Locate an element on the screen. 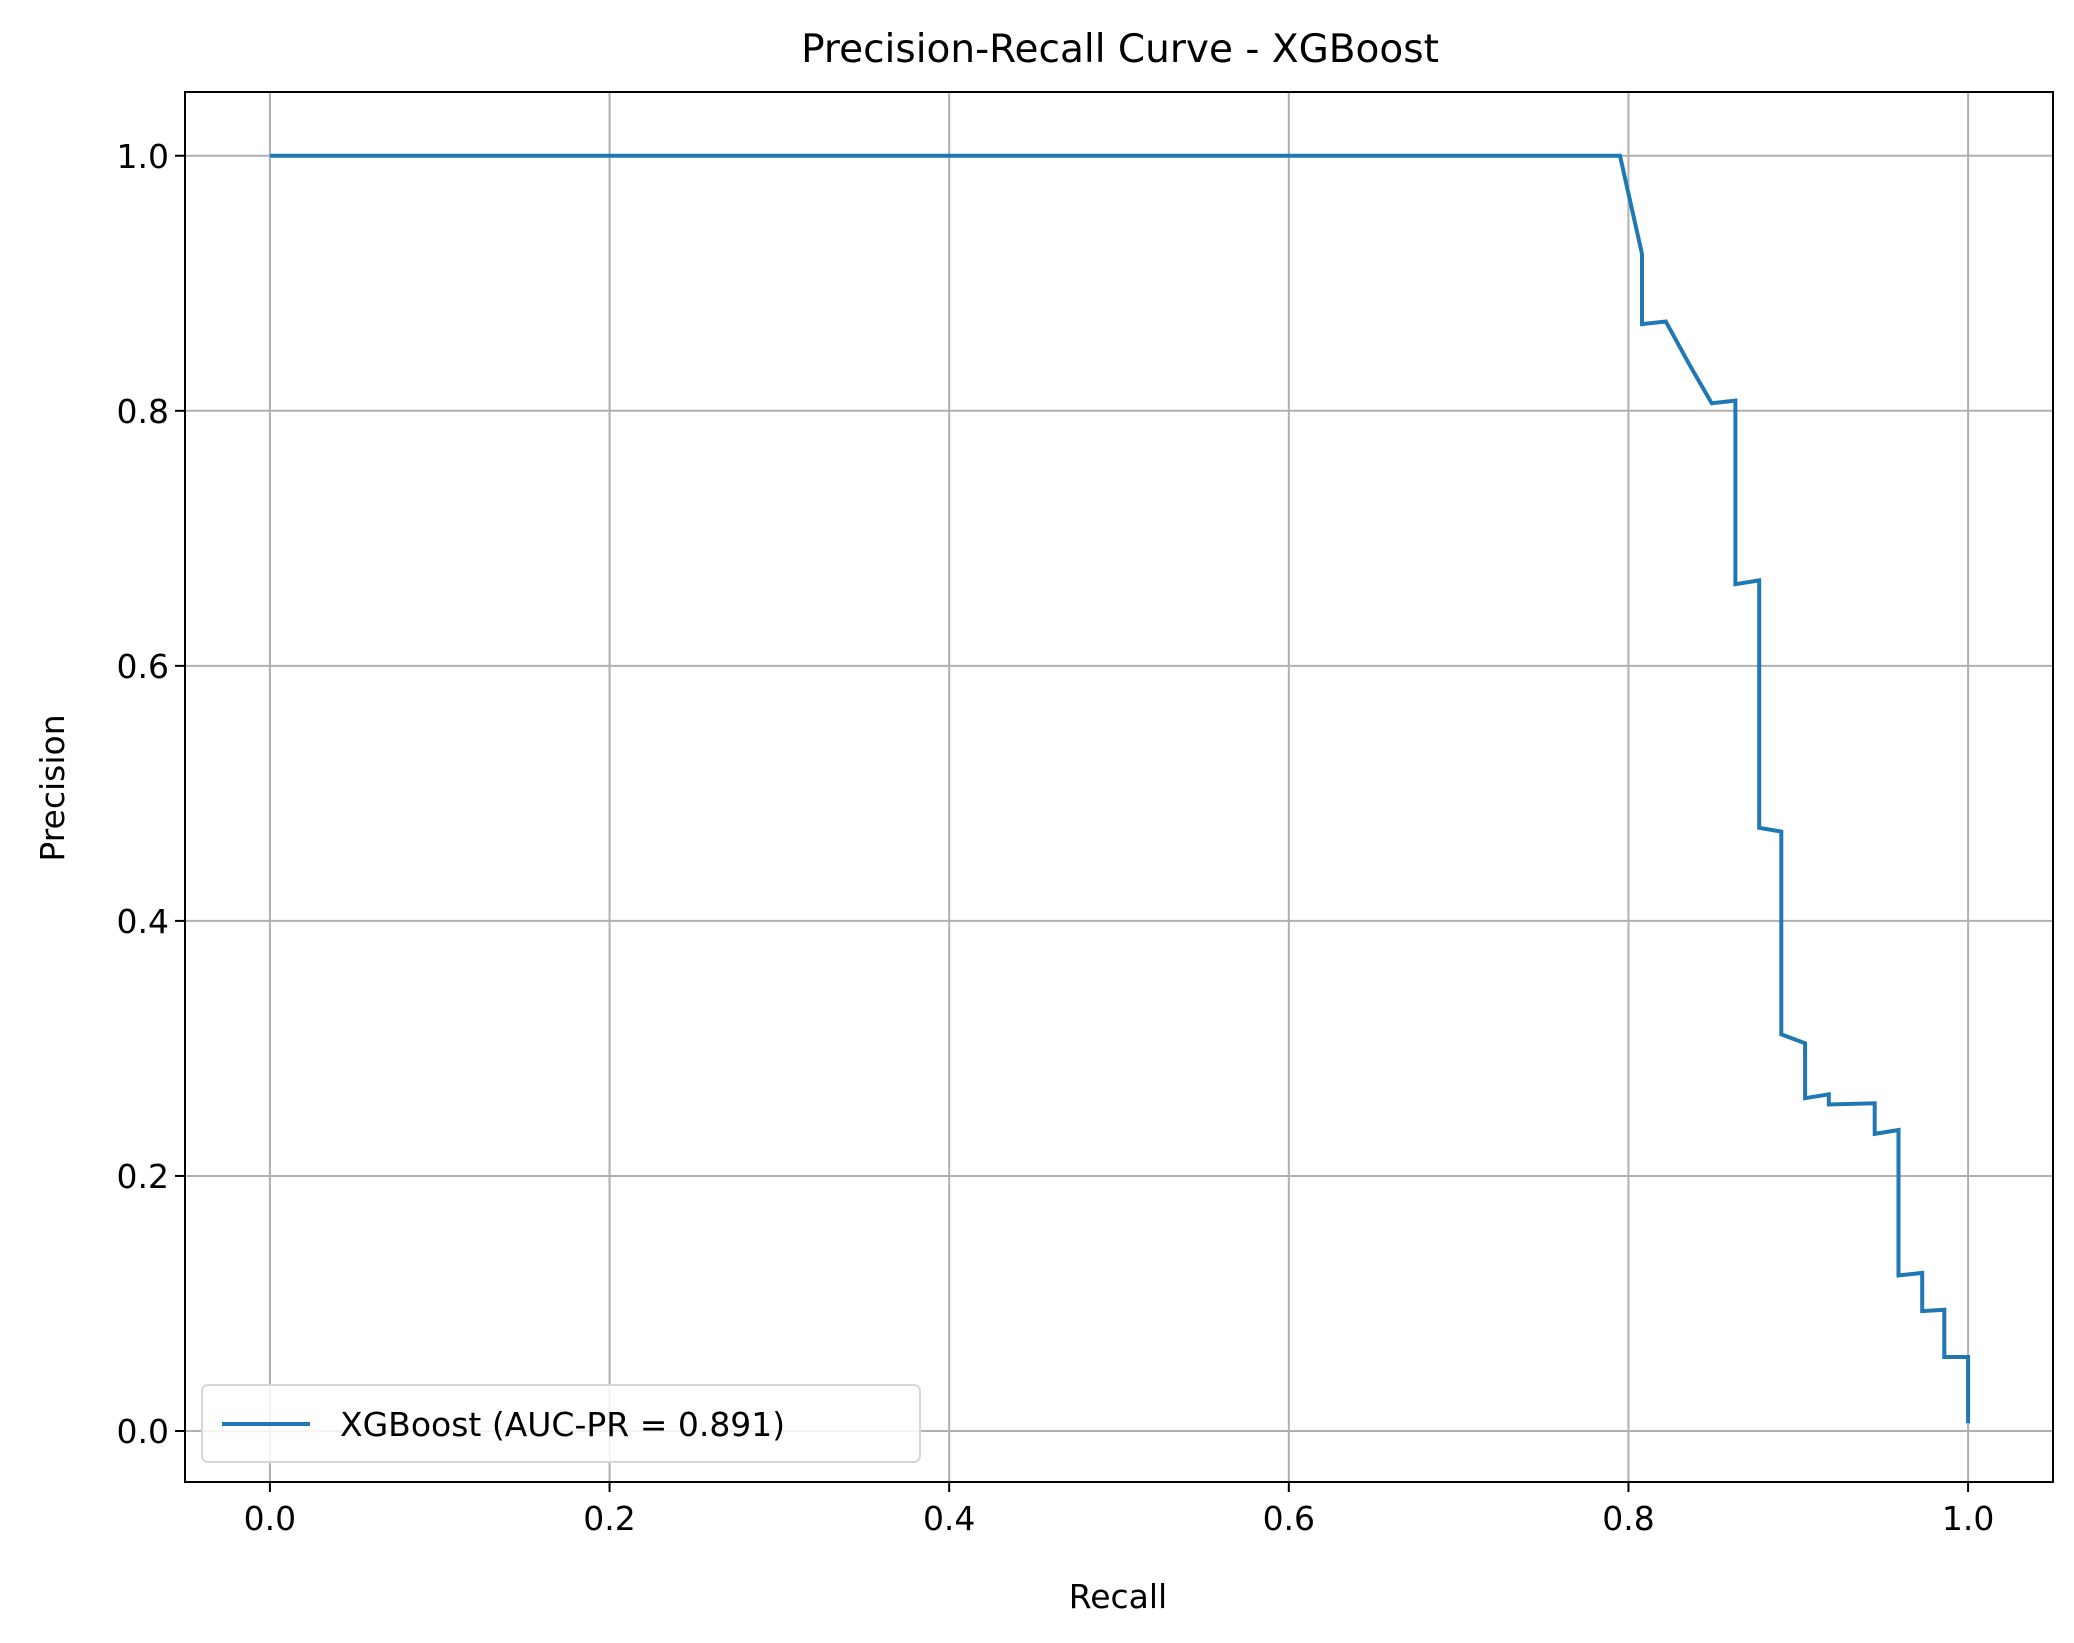 The height and width of the screenshot is (1643, 2074). legend-entry-label: XGBoost (AUC-PR = 0.891) is located at coordinates (562, 1424).